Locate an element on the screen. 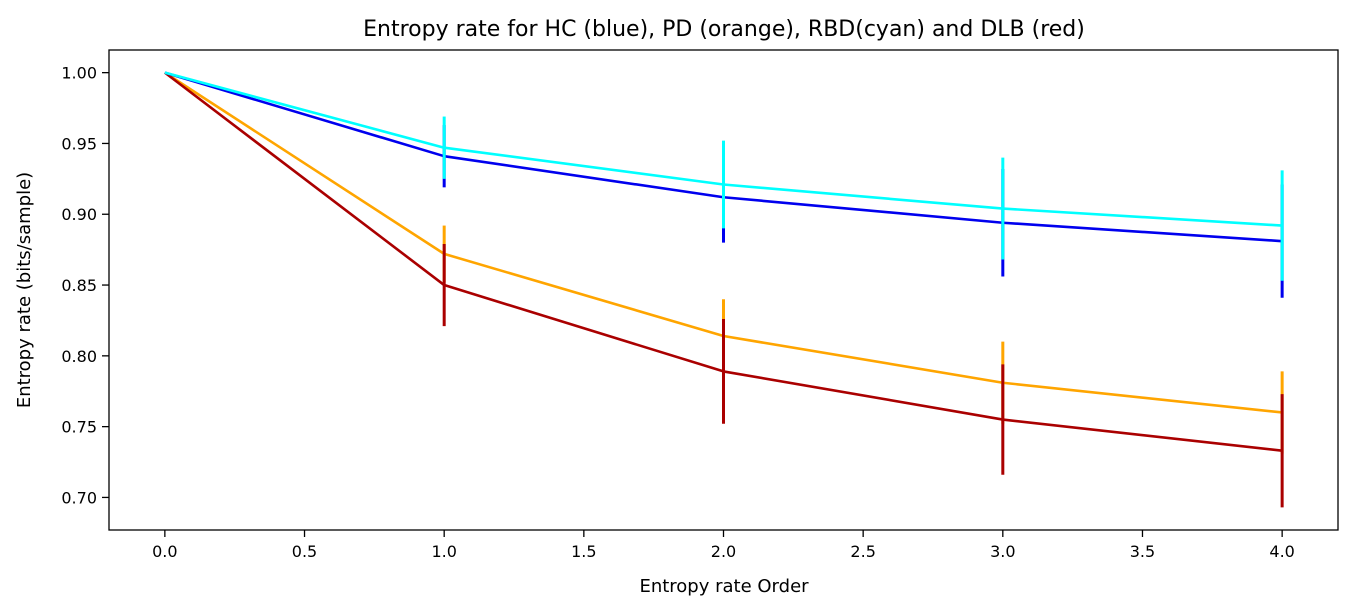 This screenshot has width=1369, height=612. x-tick-label: 4.0 is located at coordinates (1281, 551).